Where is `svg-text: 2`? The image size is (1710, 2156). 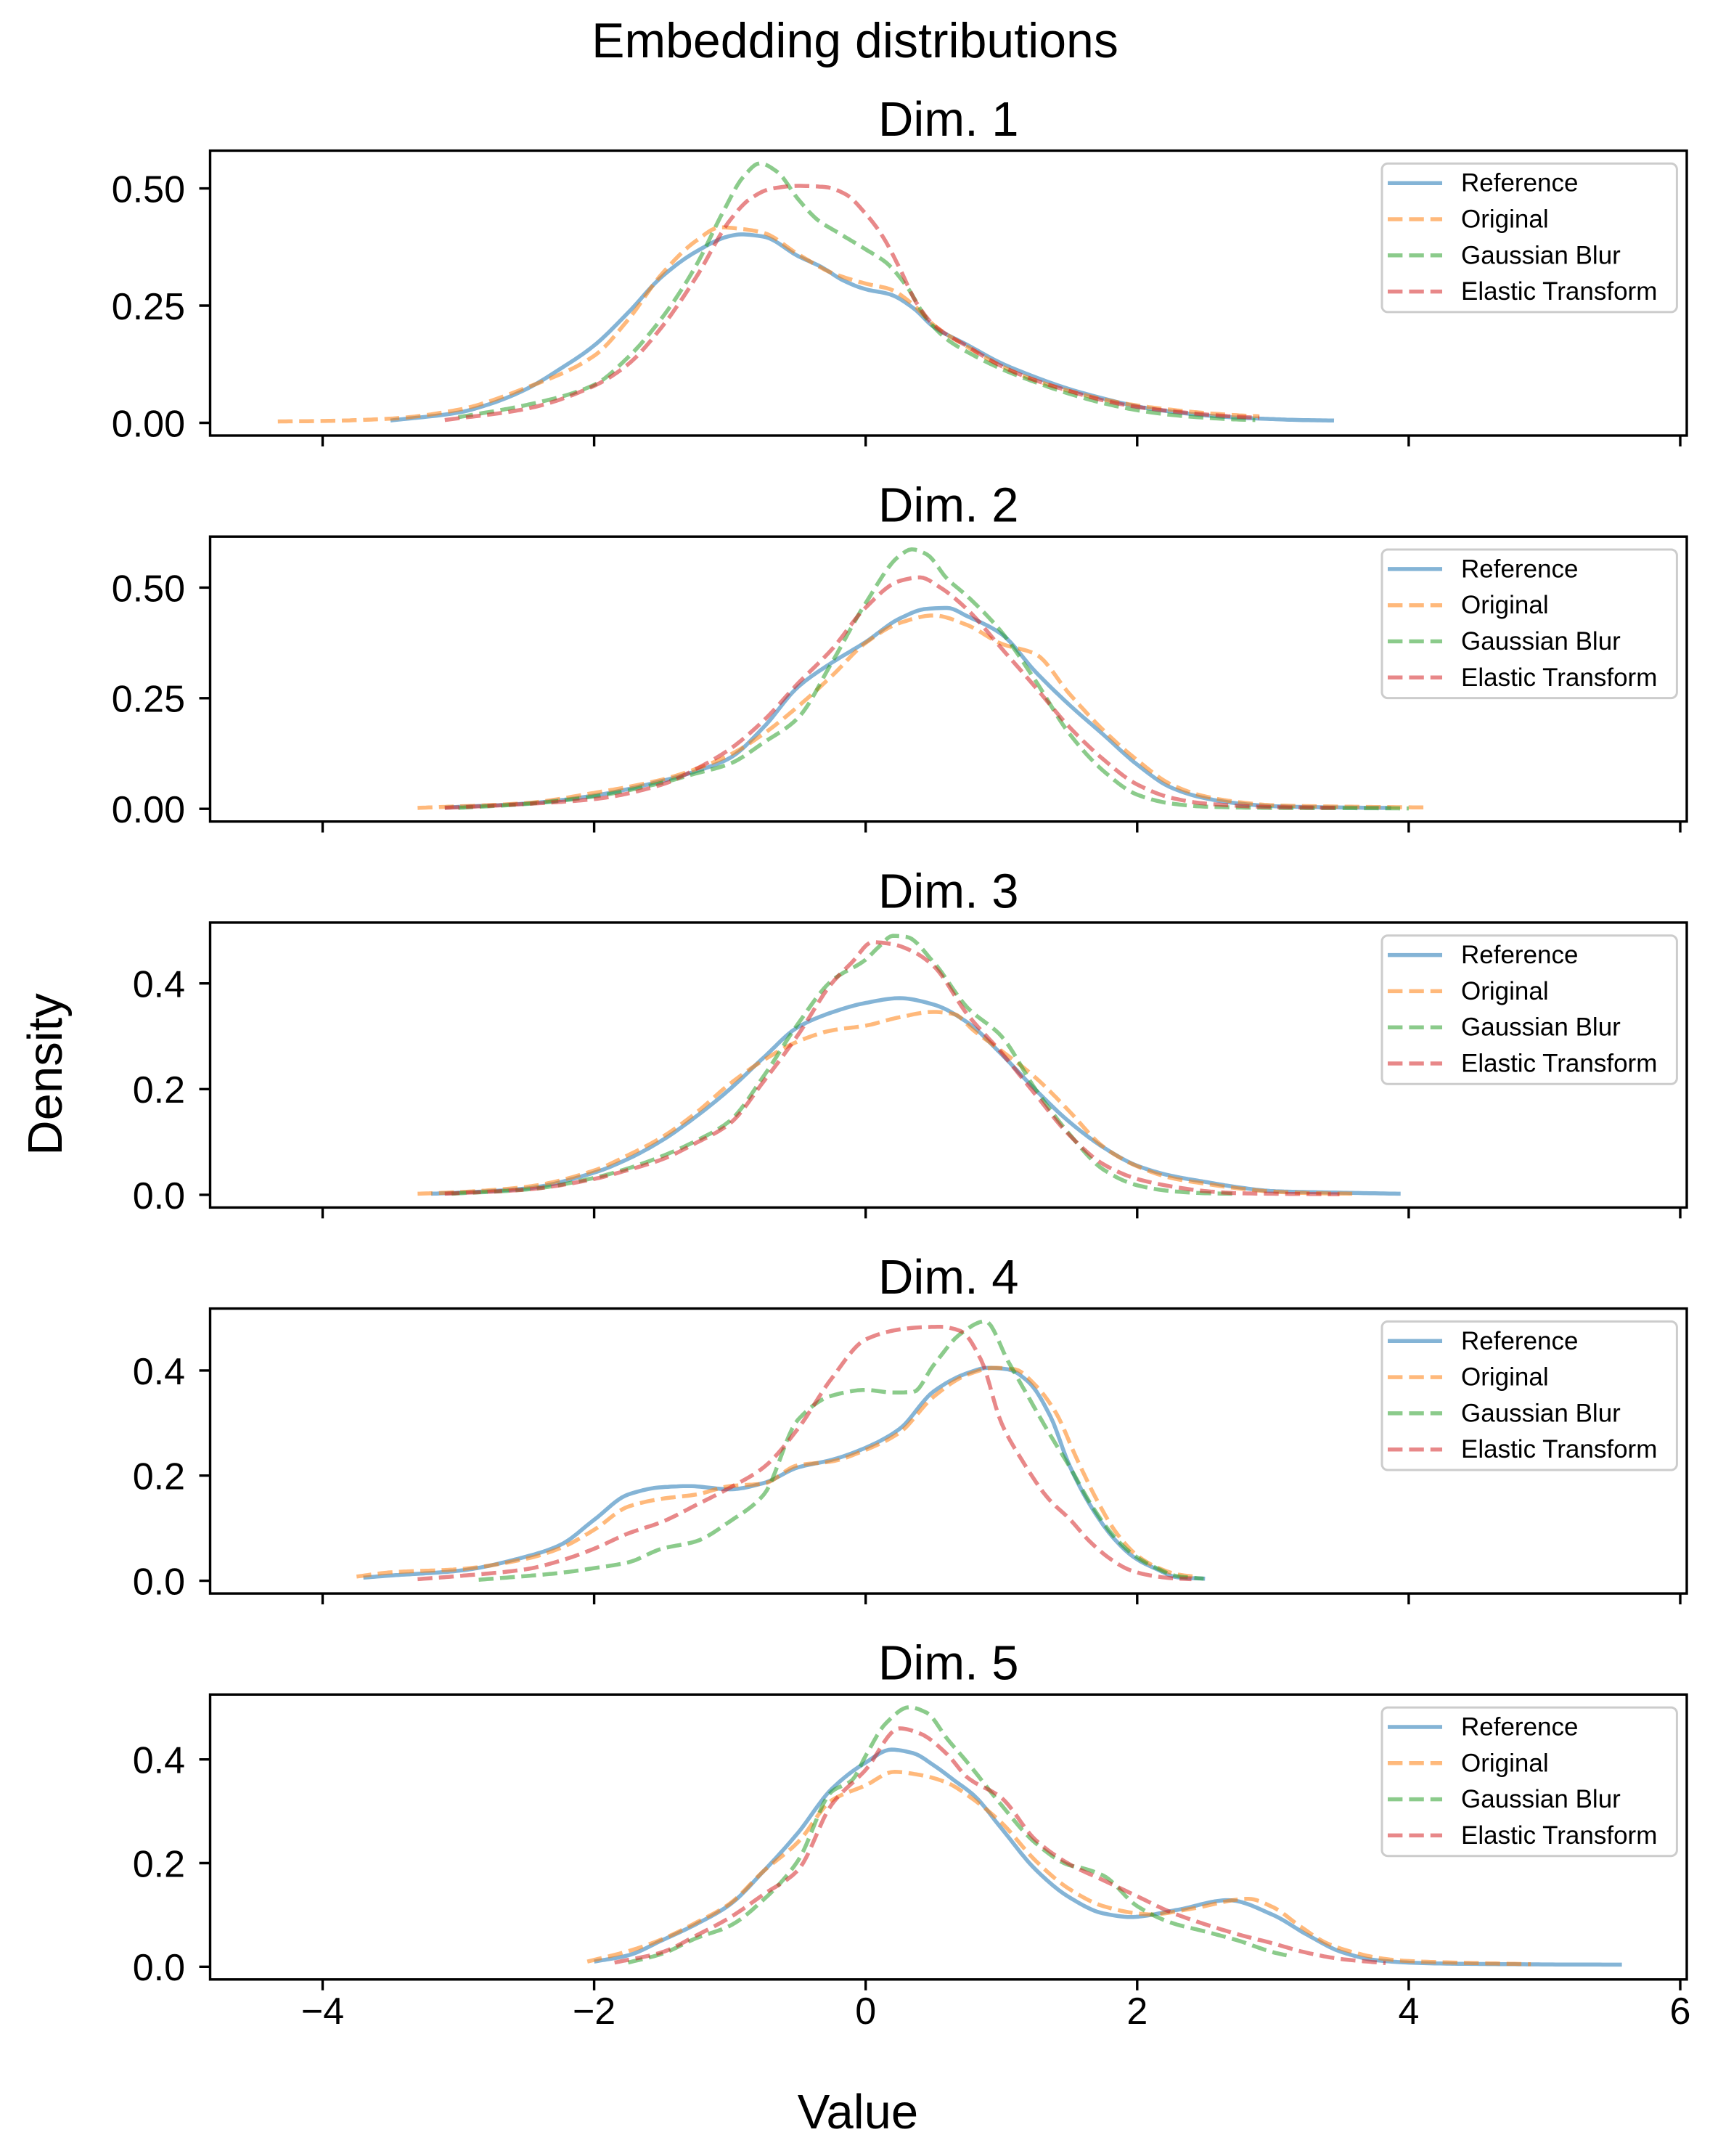 svg-text: 2 is located at coordinates (1137, 2012).